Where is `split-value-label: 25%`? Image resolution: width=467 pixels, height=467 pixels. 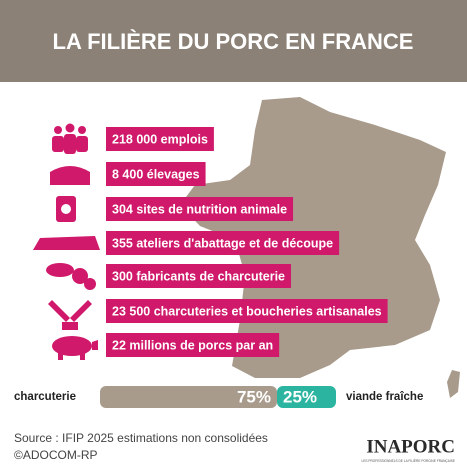
split-value-label: 25% is located at coordinates (300, 396).